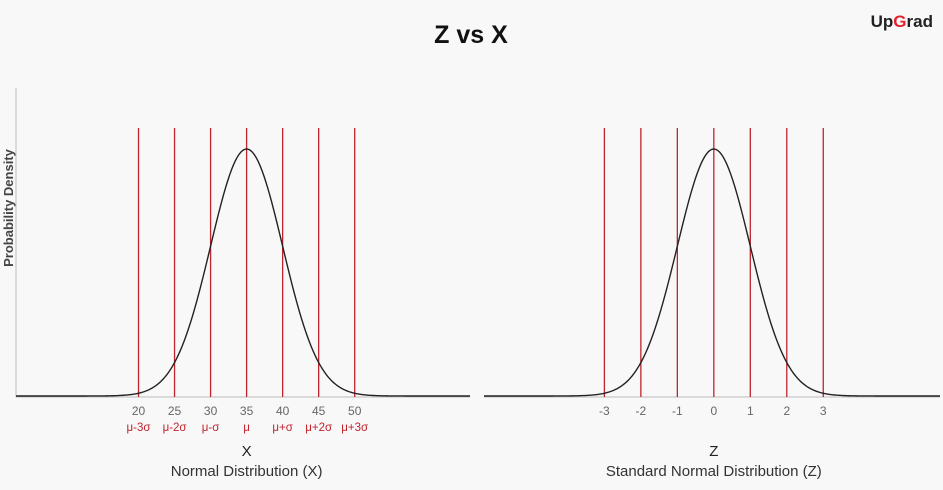 The width and height of the screenshot is (943, 490). I want to click on tick-label: 20, so click(139, 411).